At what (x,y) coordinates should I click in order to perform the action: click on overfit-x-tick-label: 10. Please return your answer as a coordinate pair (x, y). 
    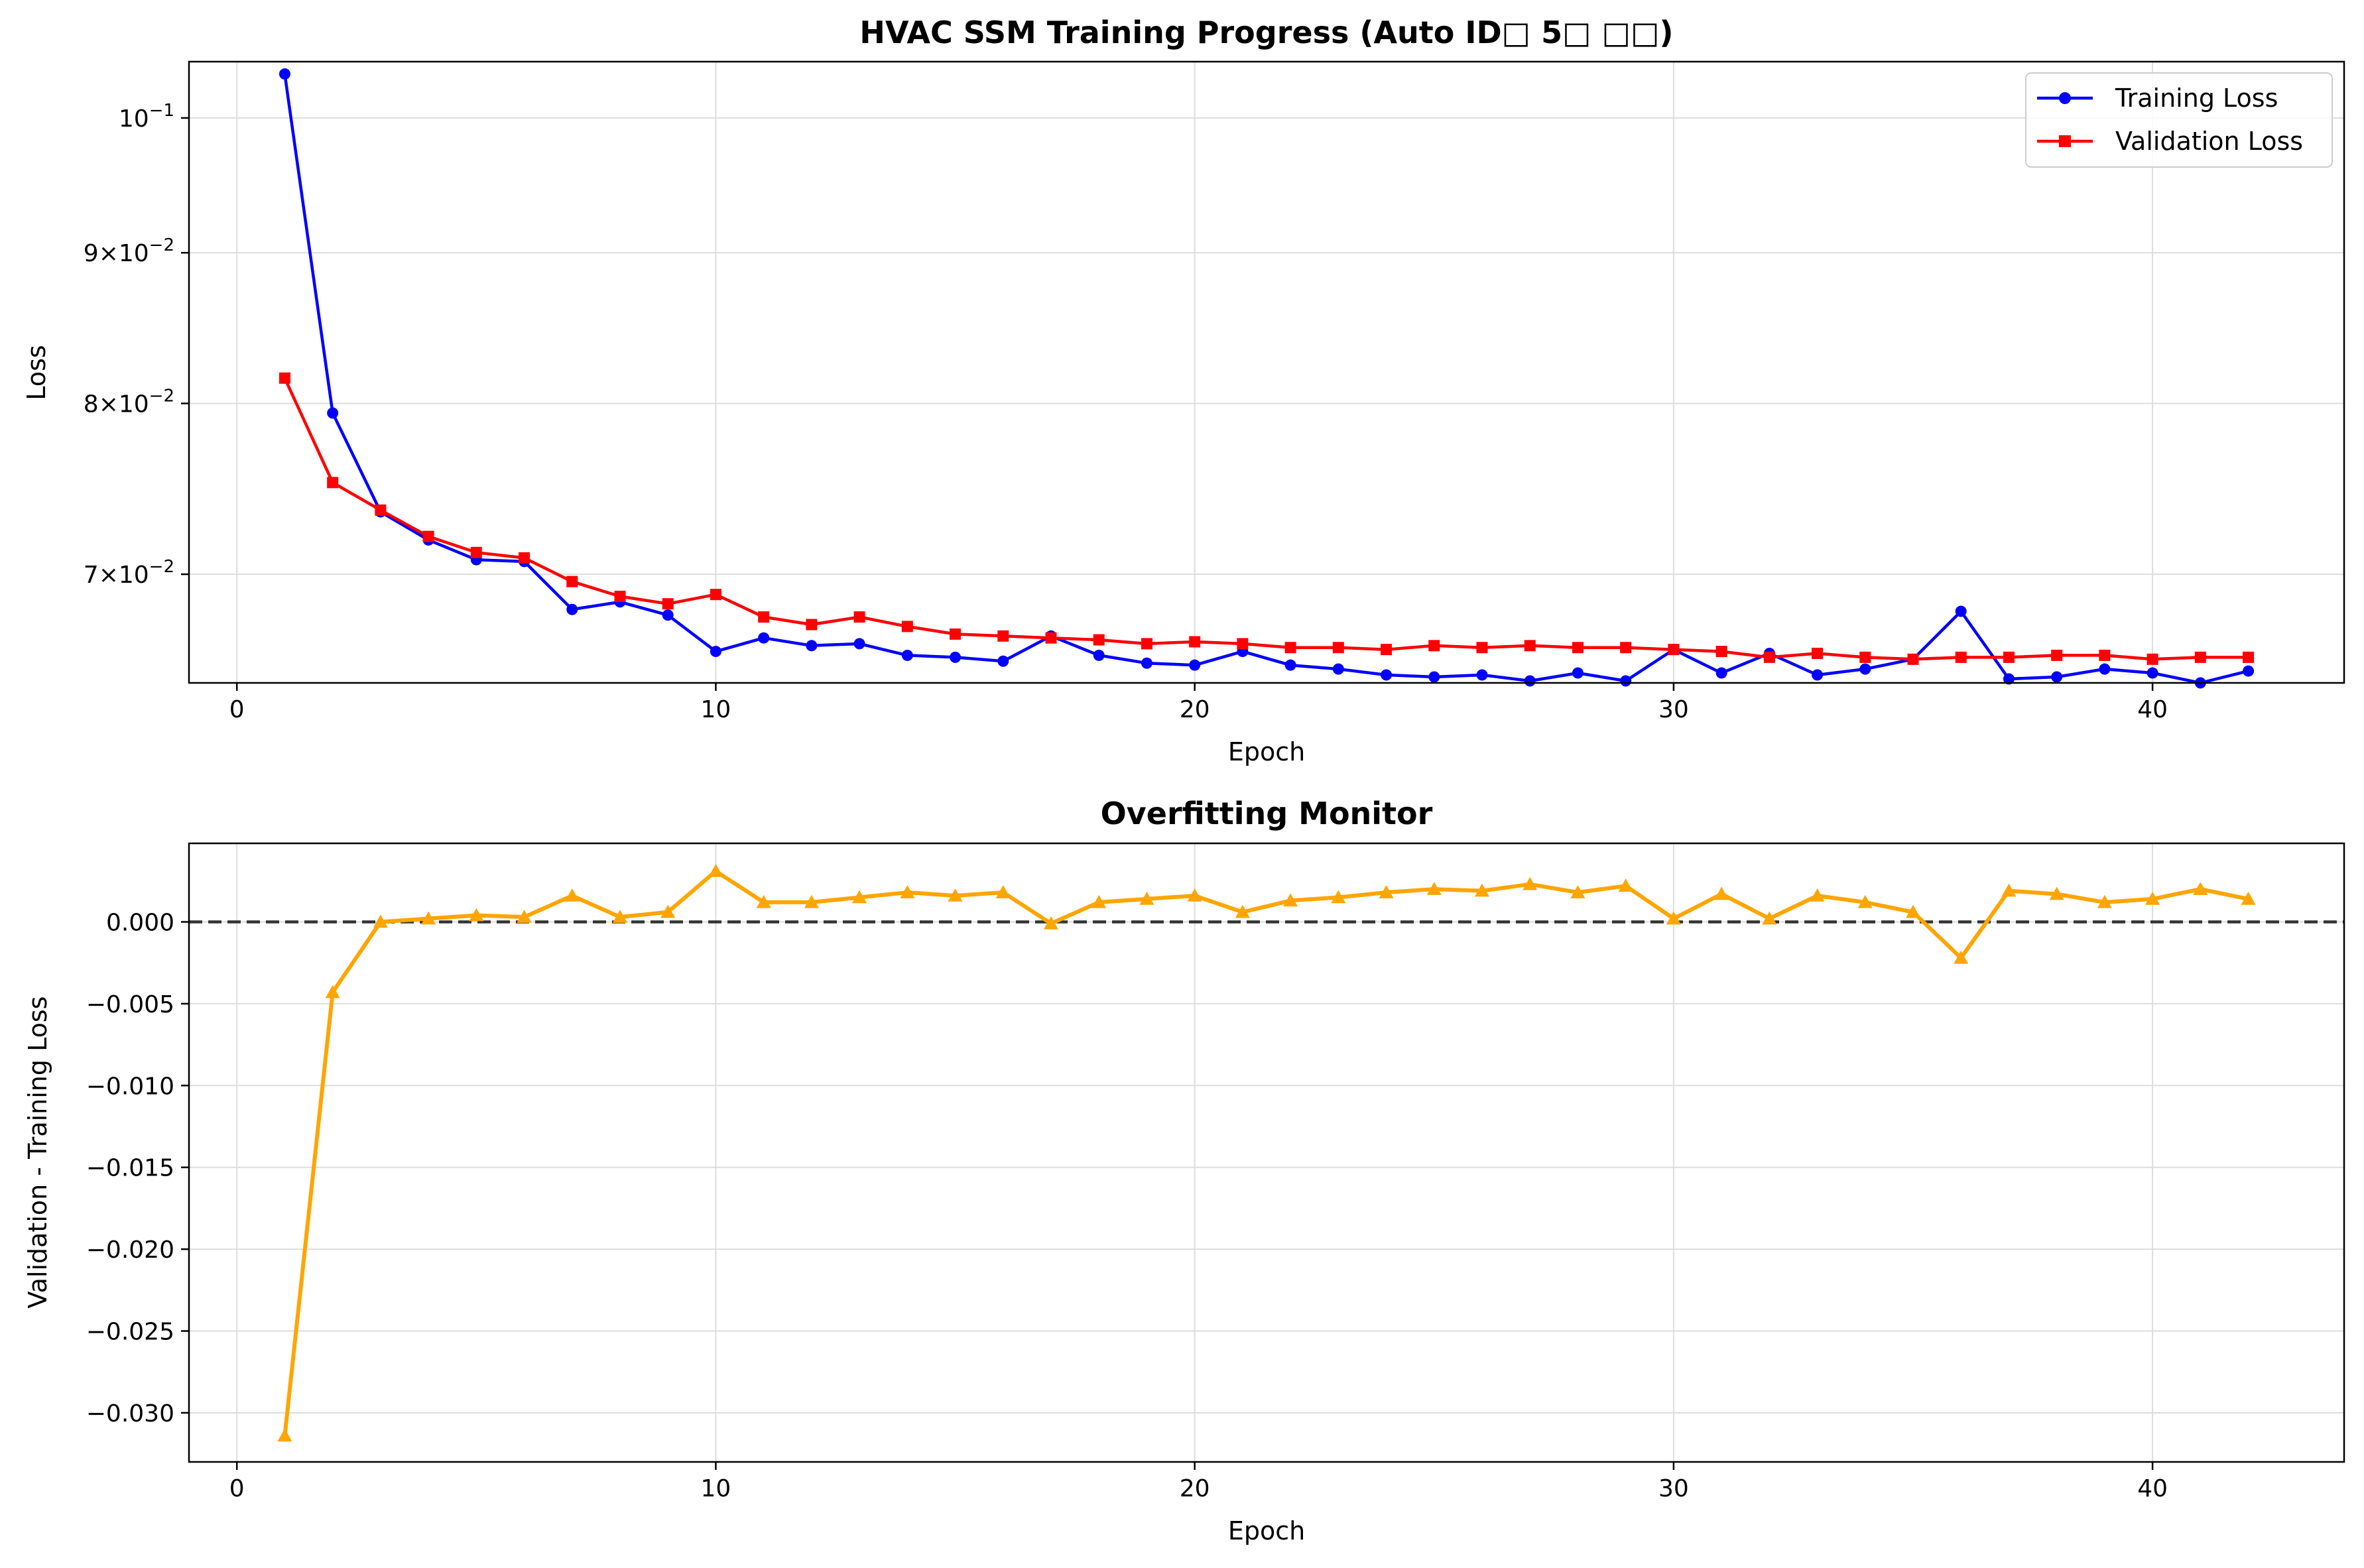
    Looking at the image, I should click on (716, 1488).